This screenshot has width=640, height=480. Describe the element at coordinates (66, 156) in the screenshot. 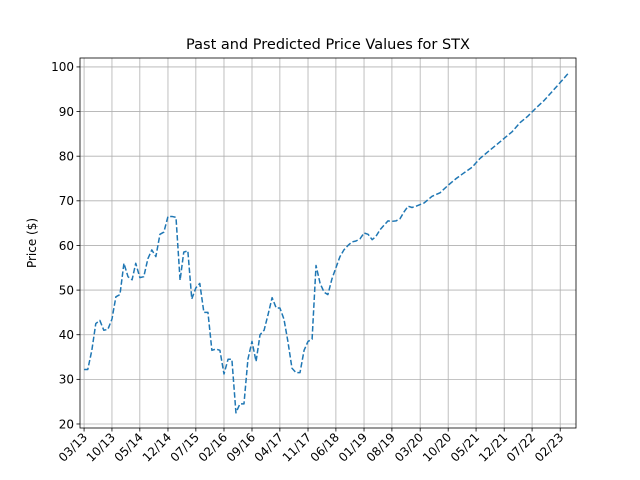

I see `y-tick-label: 80` at that location.